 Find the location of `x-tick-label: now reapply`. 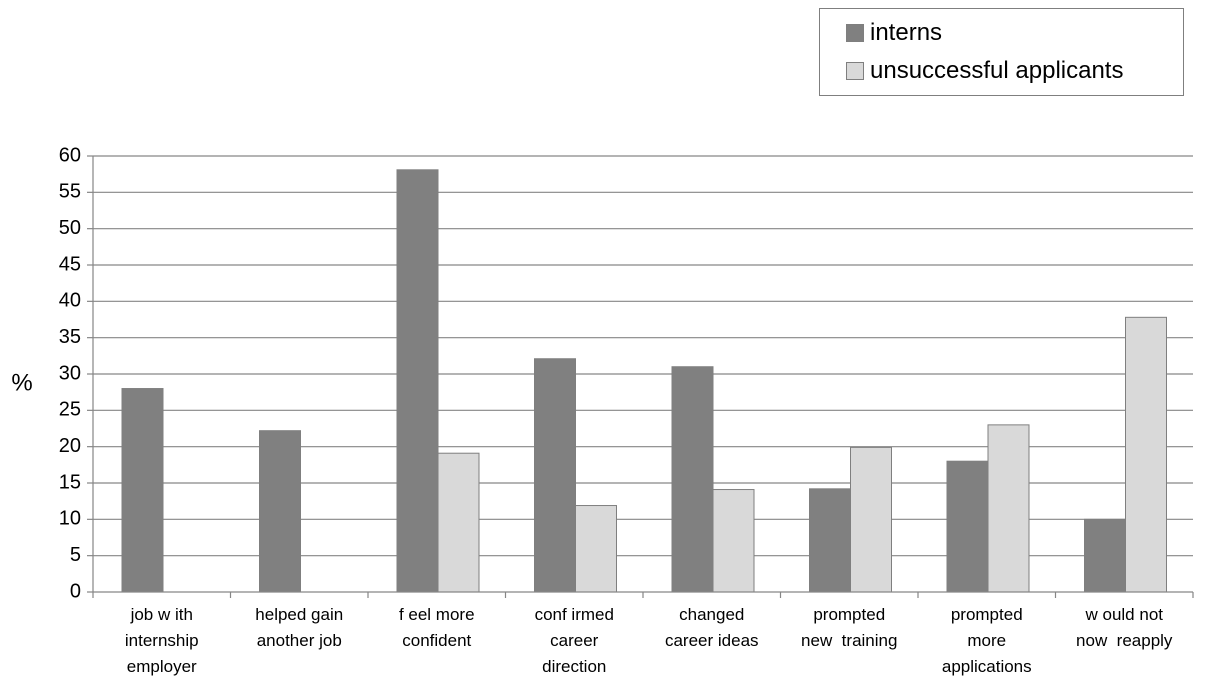

x-tick-label: now reapply is located at coordinates (1124, 640).